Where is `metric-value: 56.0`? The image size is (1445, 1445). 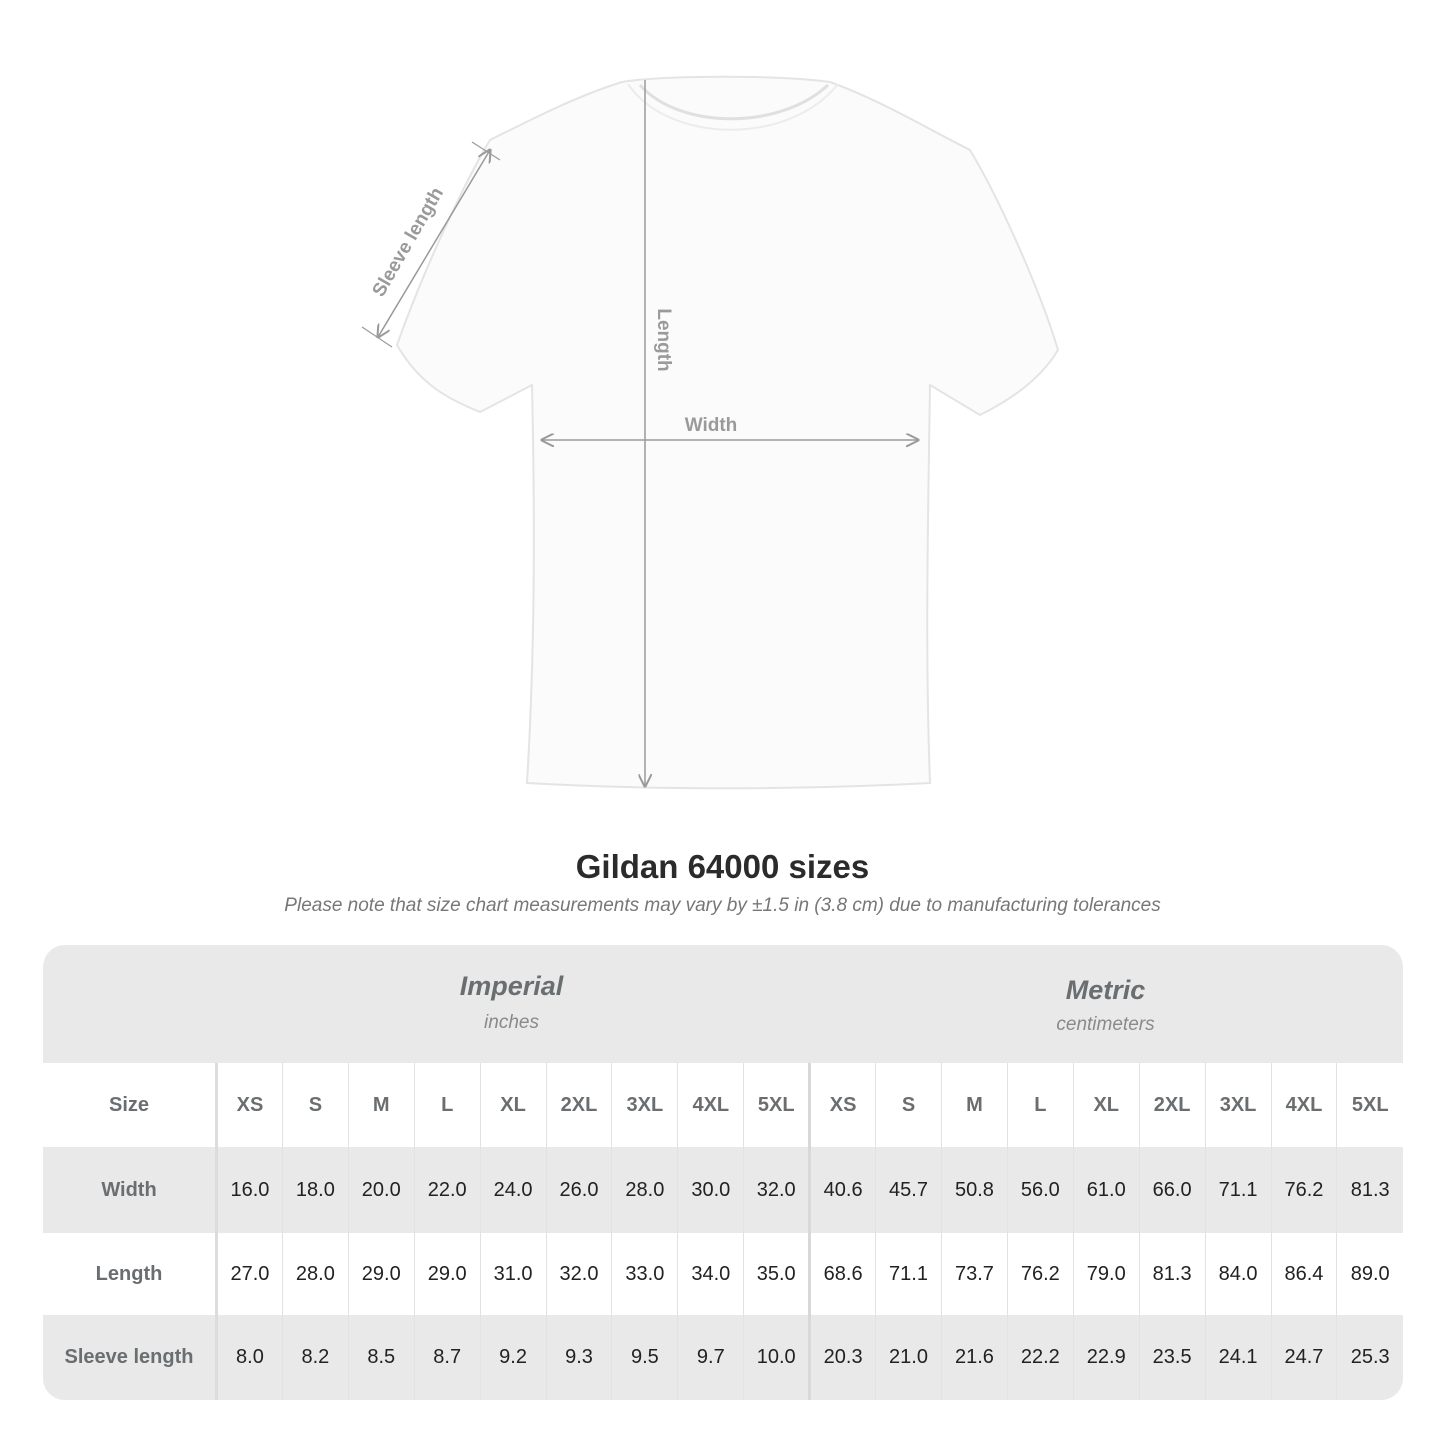
metric-value: 56.0 is located at coordinates (1040, 1190).